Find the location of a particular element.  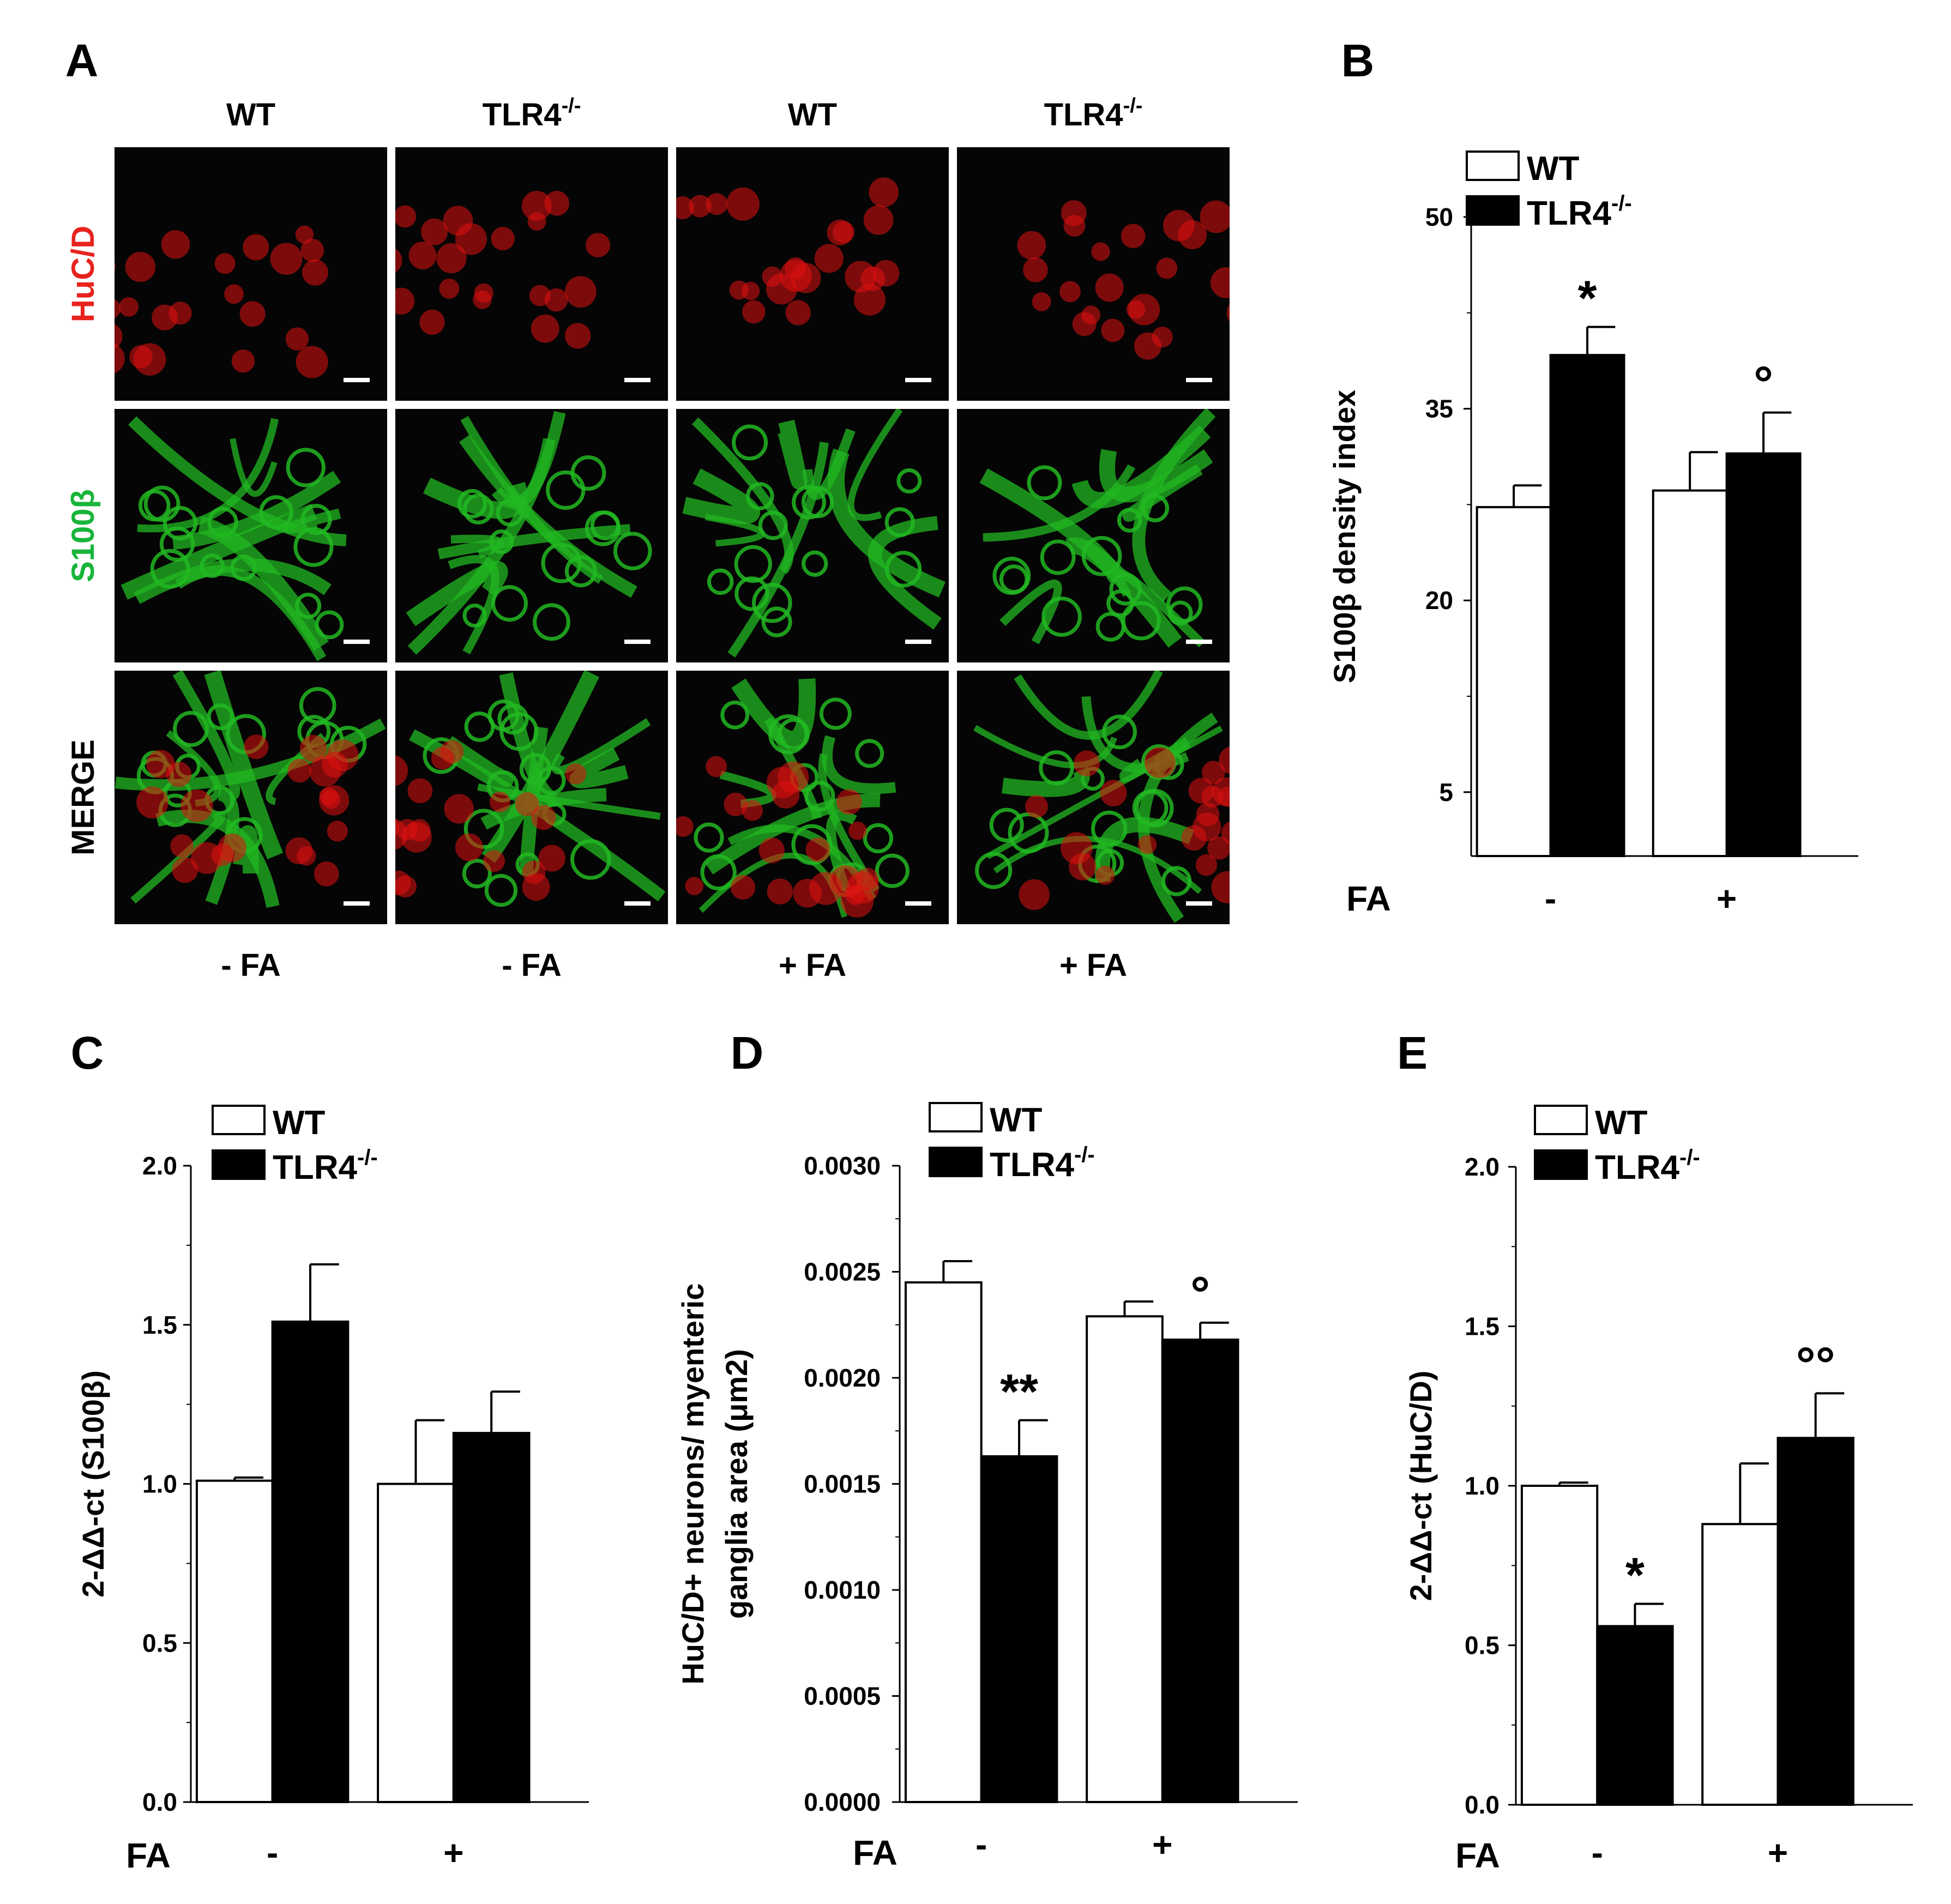

y-tick-label: 0.5 is located at coordinates (159, 1643).